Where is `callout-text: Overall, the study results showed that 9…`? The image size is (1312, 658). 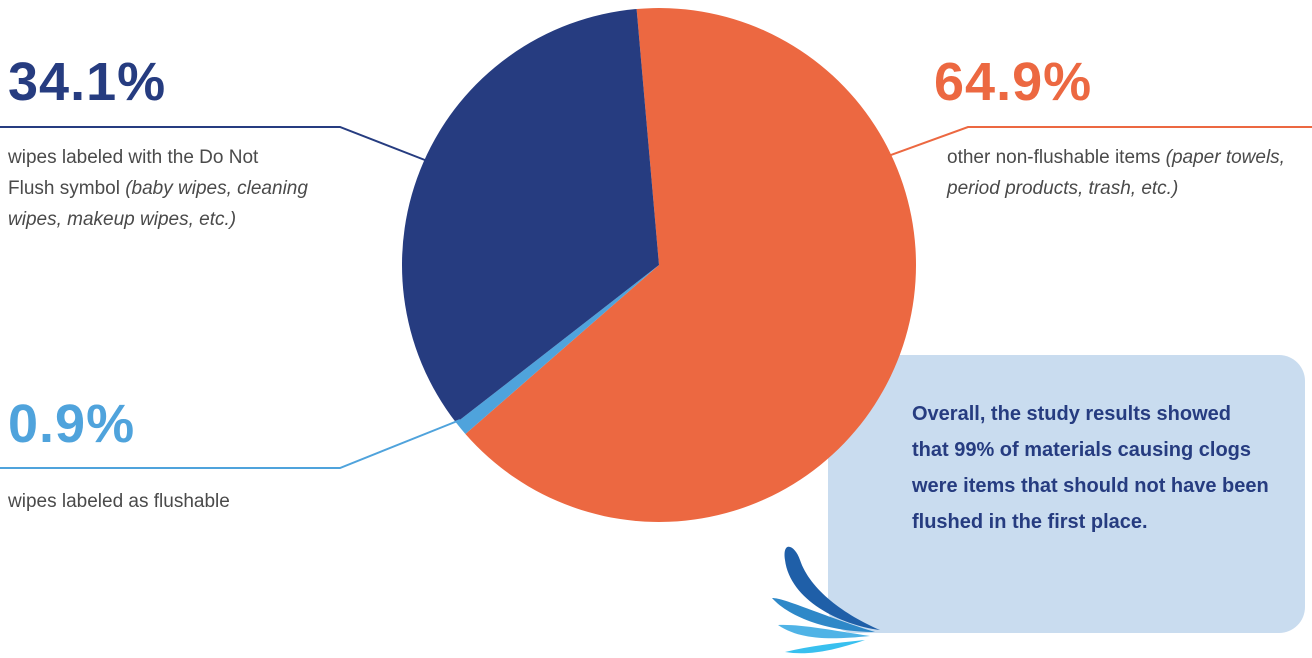 callout-text: Overall, the study results showed that 9… is located at coordinates (1090, 468).